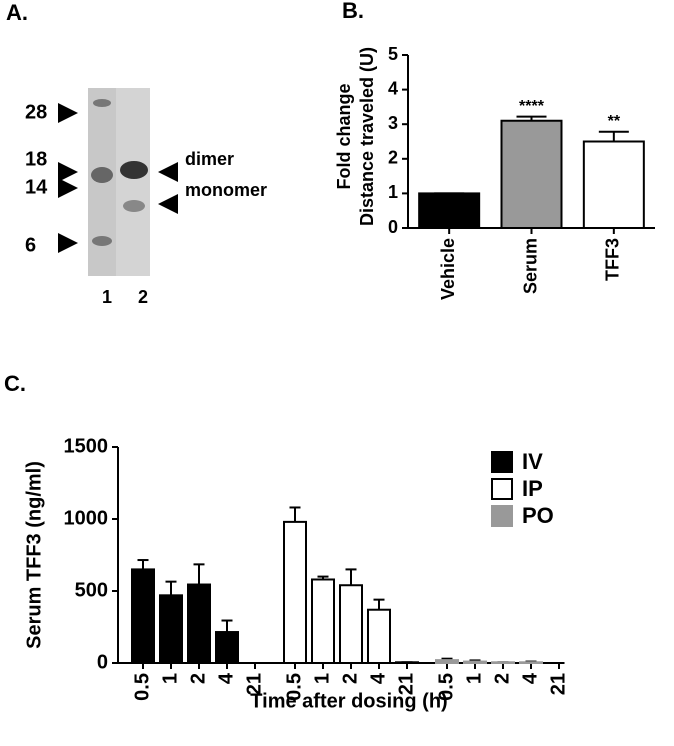 Image resolution: width=674 pixels, height=746 pixels. Describe the element at coordinates (367, 136) in the screenshot. I see `y-axis-label: Distance traveled (U)` at that location.